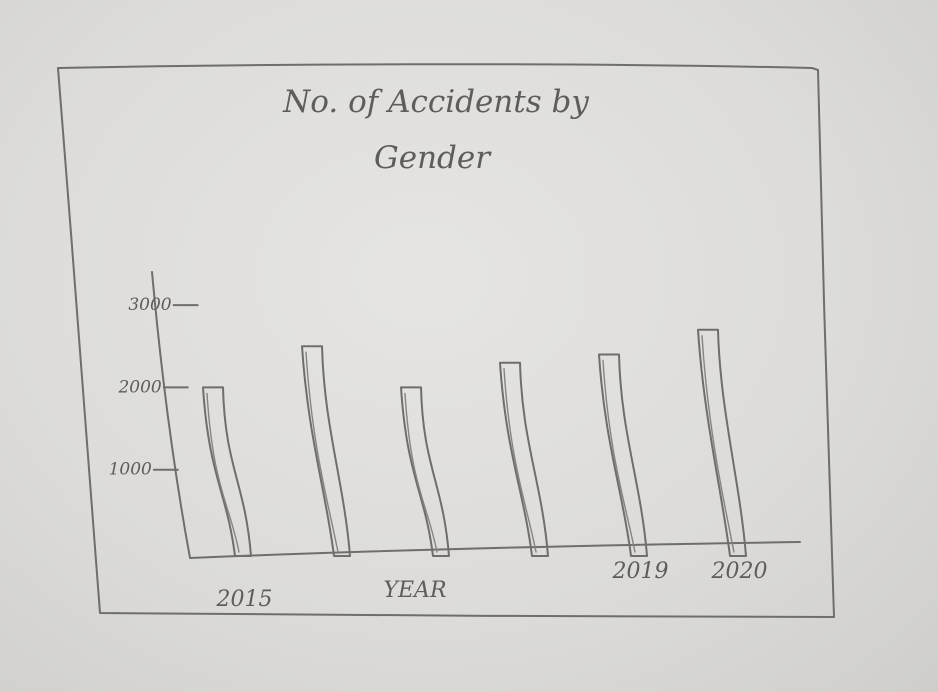 The image size is (938, 692). What do you see at coordinates (435, 102) in the screenshot?
I see `chart-title-line-1: No. of Accidents by` at bounding box center [435, 102].